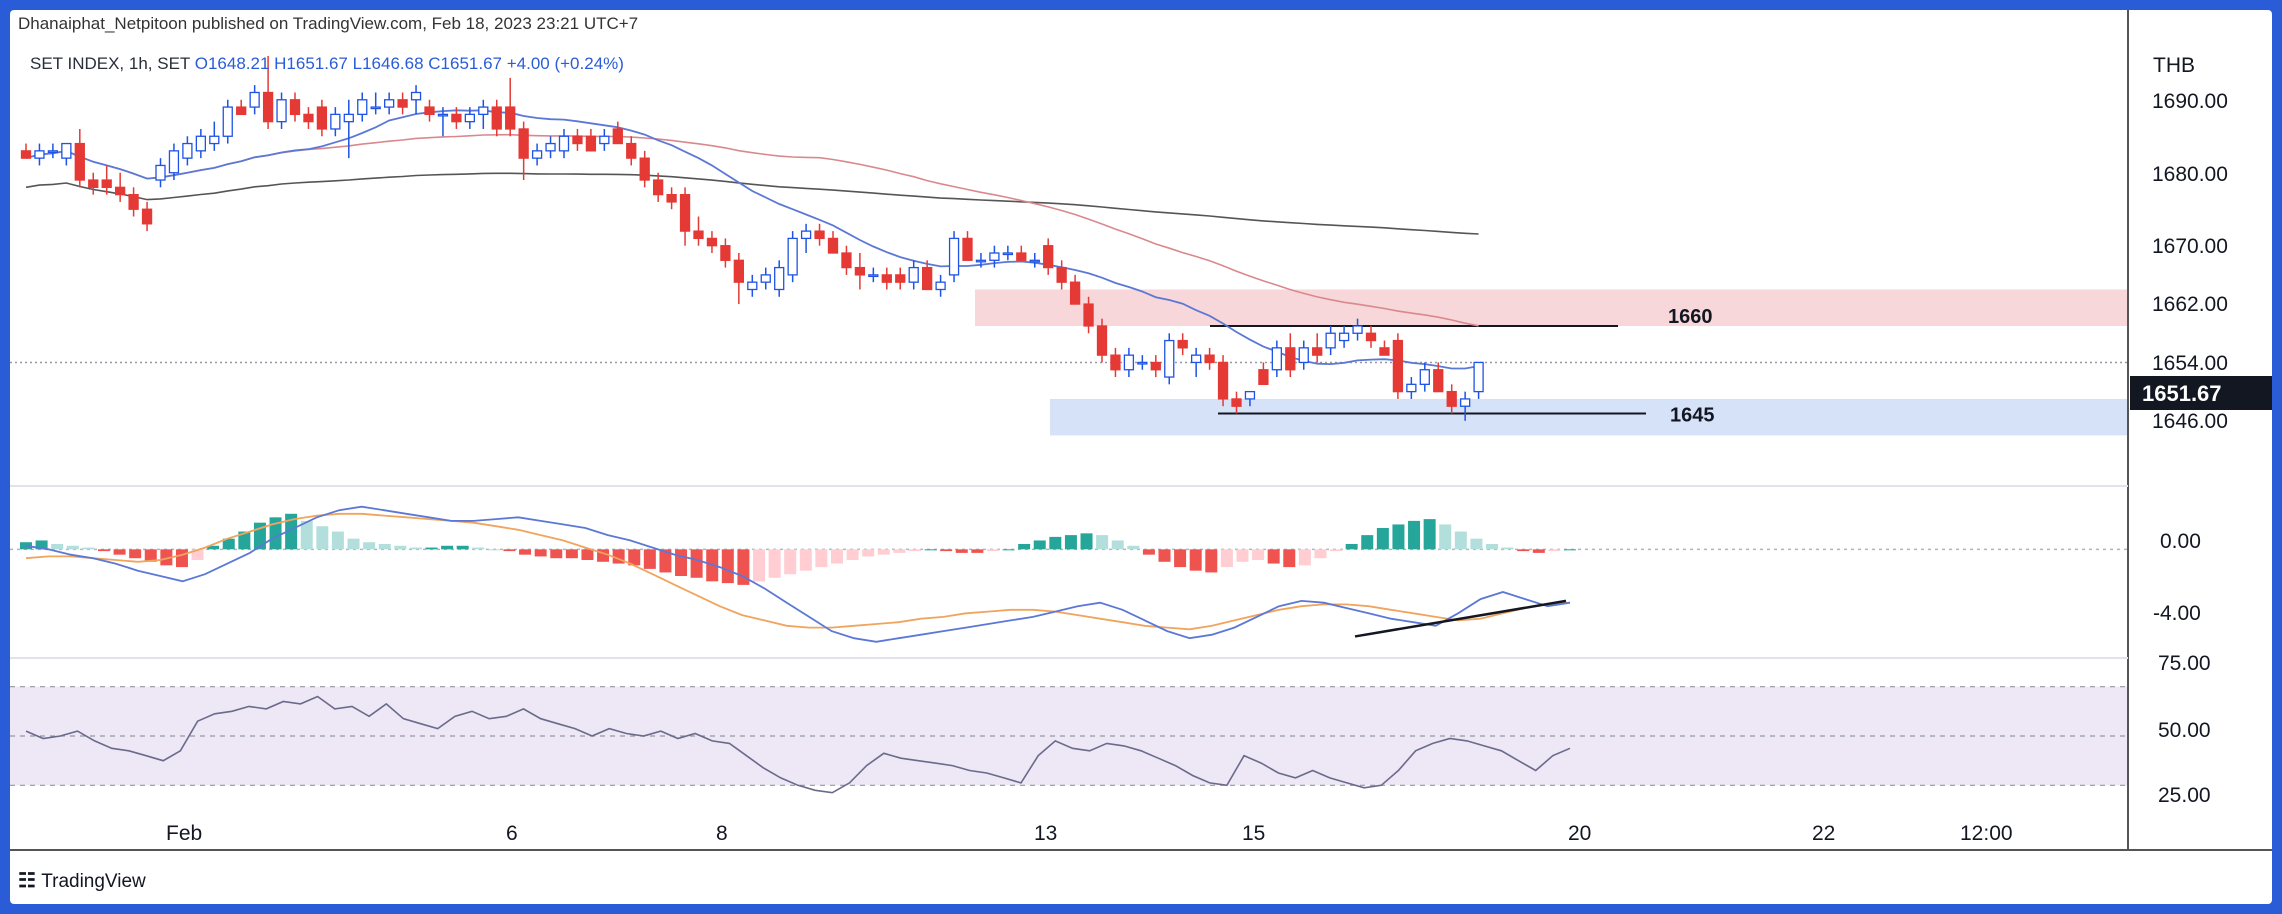  I want to click on tradingview-logo: ☷ TradingView, so click(82, 880).